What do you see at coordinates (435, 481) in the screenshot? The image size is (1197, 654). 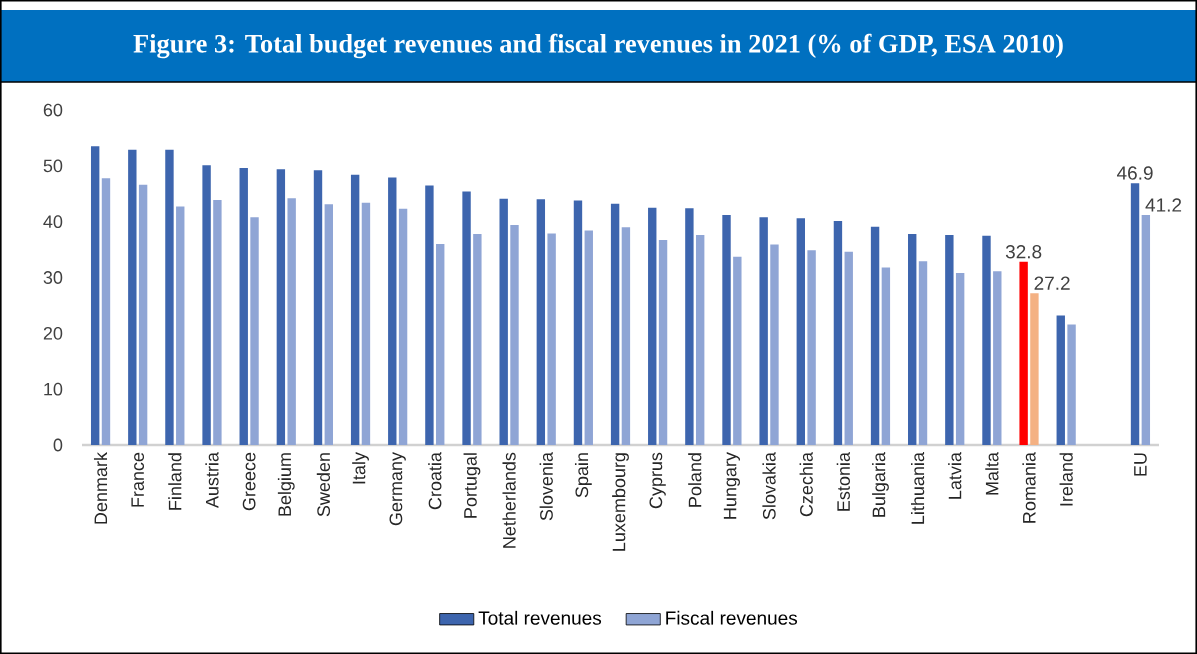 I see `x-tick-label: Croatia` at bounding box center [435, 481].